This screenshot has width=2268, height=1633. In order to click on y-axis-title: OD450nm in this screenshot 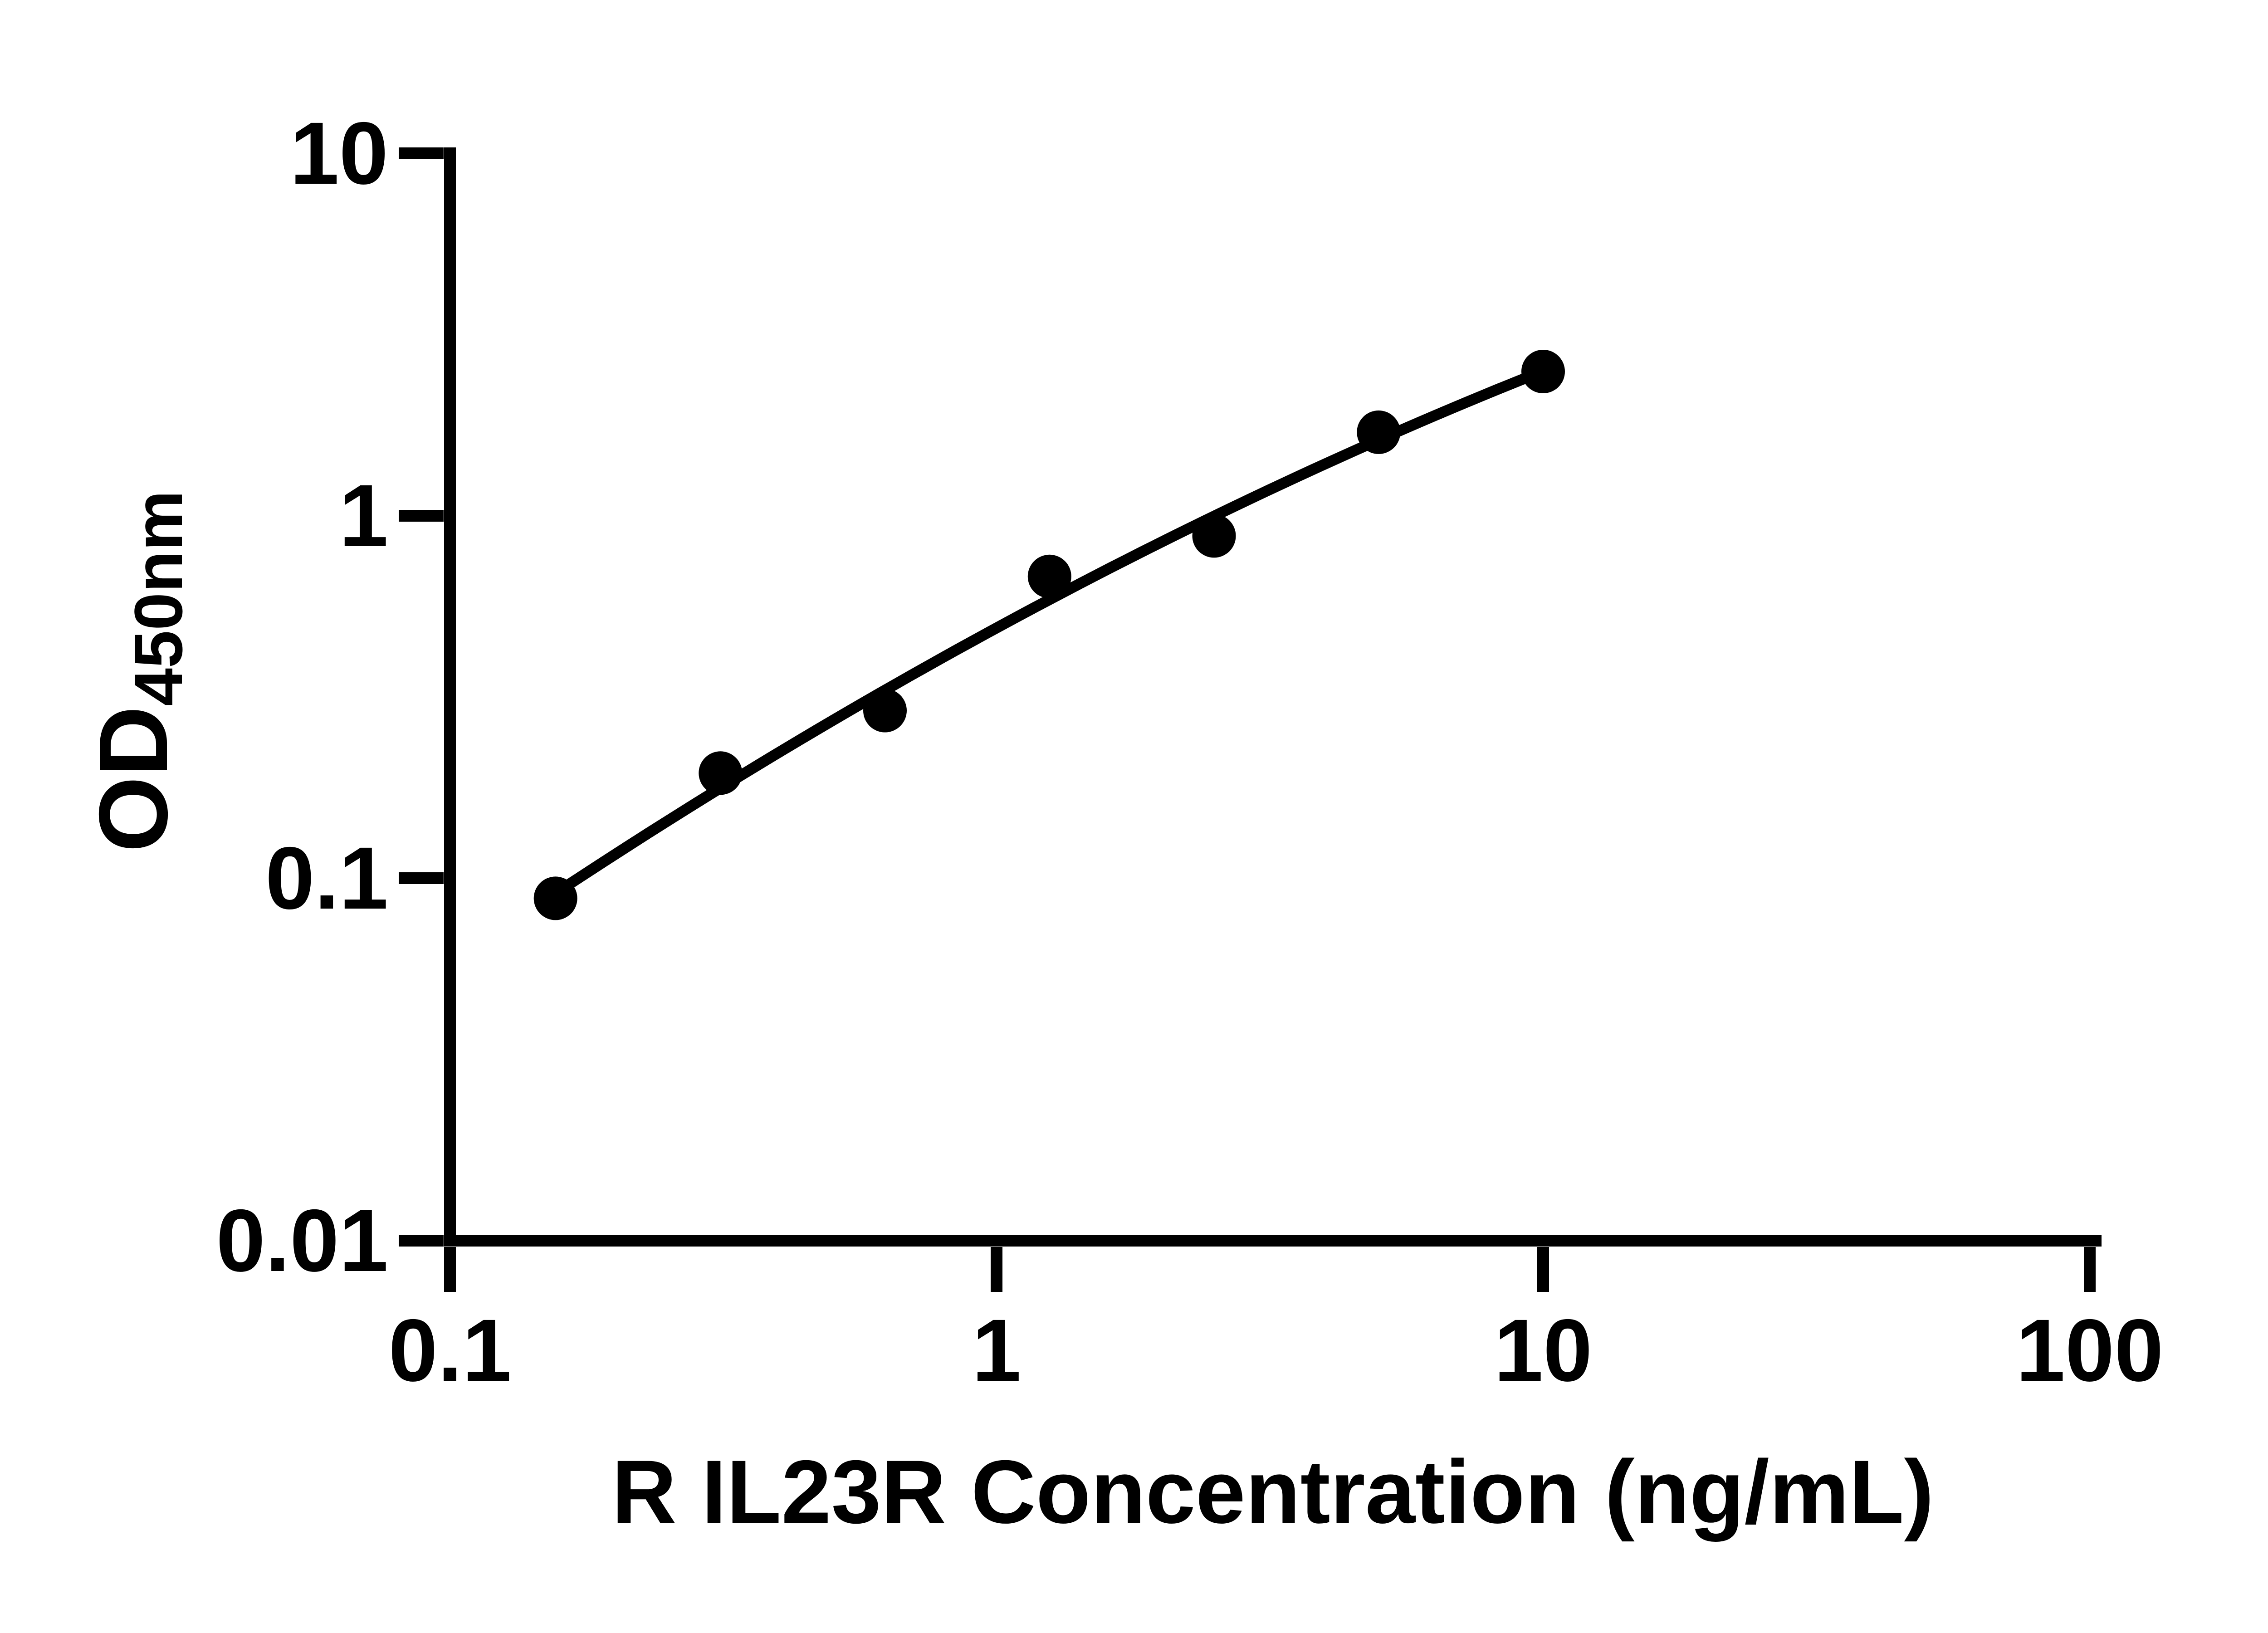, I will do `click(137, 671)`.